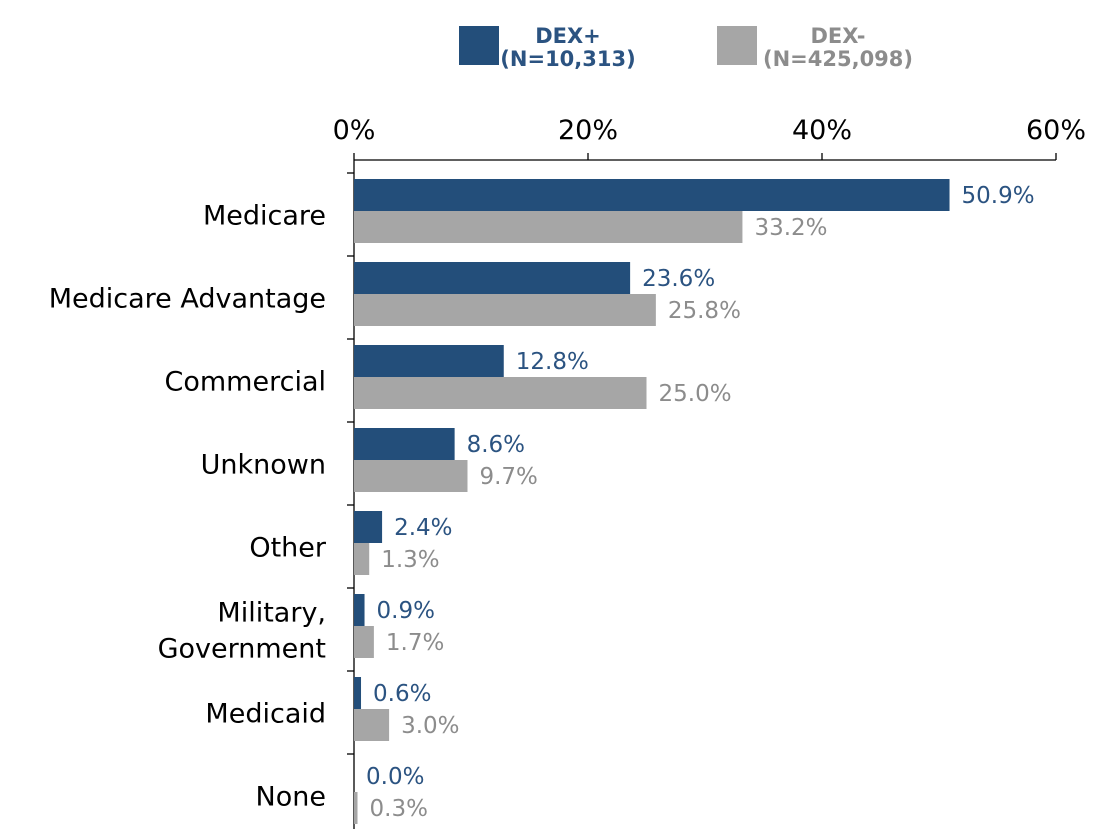 The height and width of the screenshot is (829, 1117). Describe the element at coordinates (686, 47) in the screenshot. I see `legend: DEX+(N=10,313) DEX-(N=425,098)` at that location.